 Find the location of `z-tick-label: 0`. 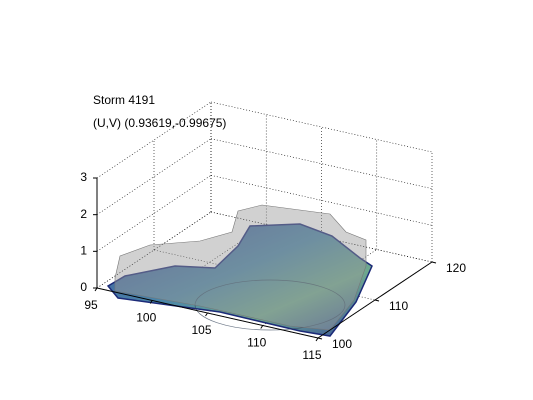

z-tick-label: 0 is located at coordinates (83, 287).